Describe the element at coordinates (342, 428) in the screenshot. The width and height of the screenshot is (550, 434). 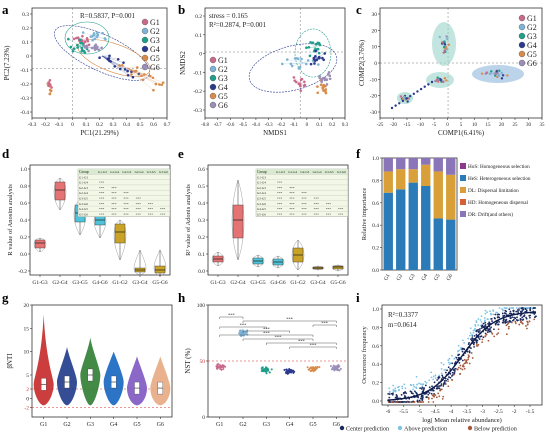
I see `panel-i-legend-marker` at that location.